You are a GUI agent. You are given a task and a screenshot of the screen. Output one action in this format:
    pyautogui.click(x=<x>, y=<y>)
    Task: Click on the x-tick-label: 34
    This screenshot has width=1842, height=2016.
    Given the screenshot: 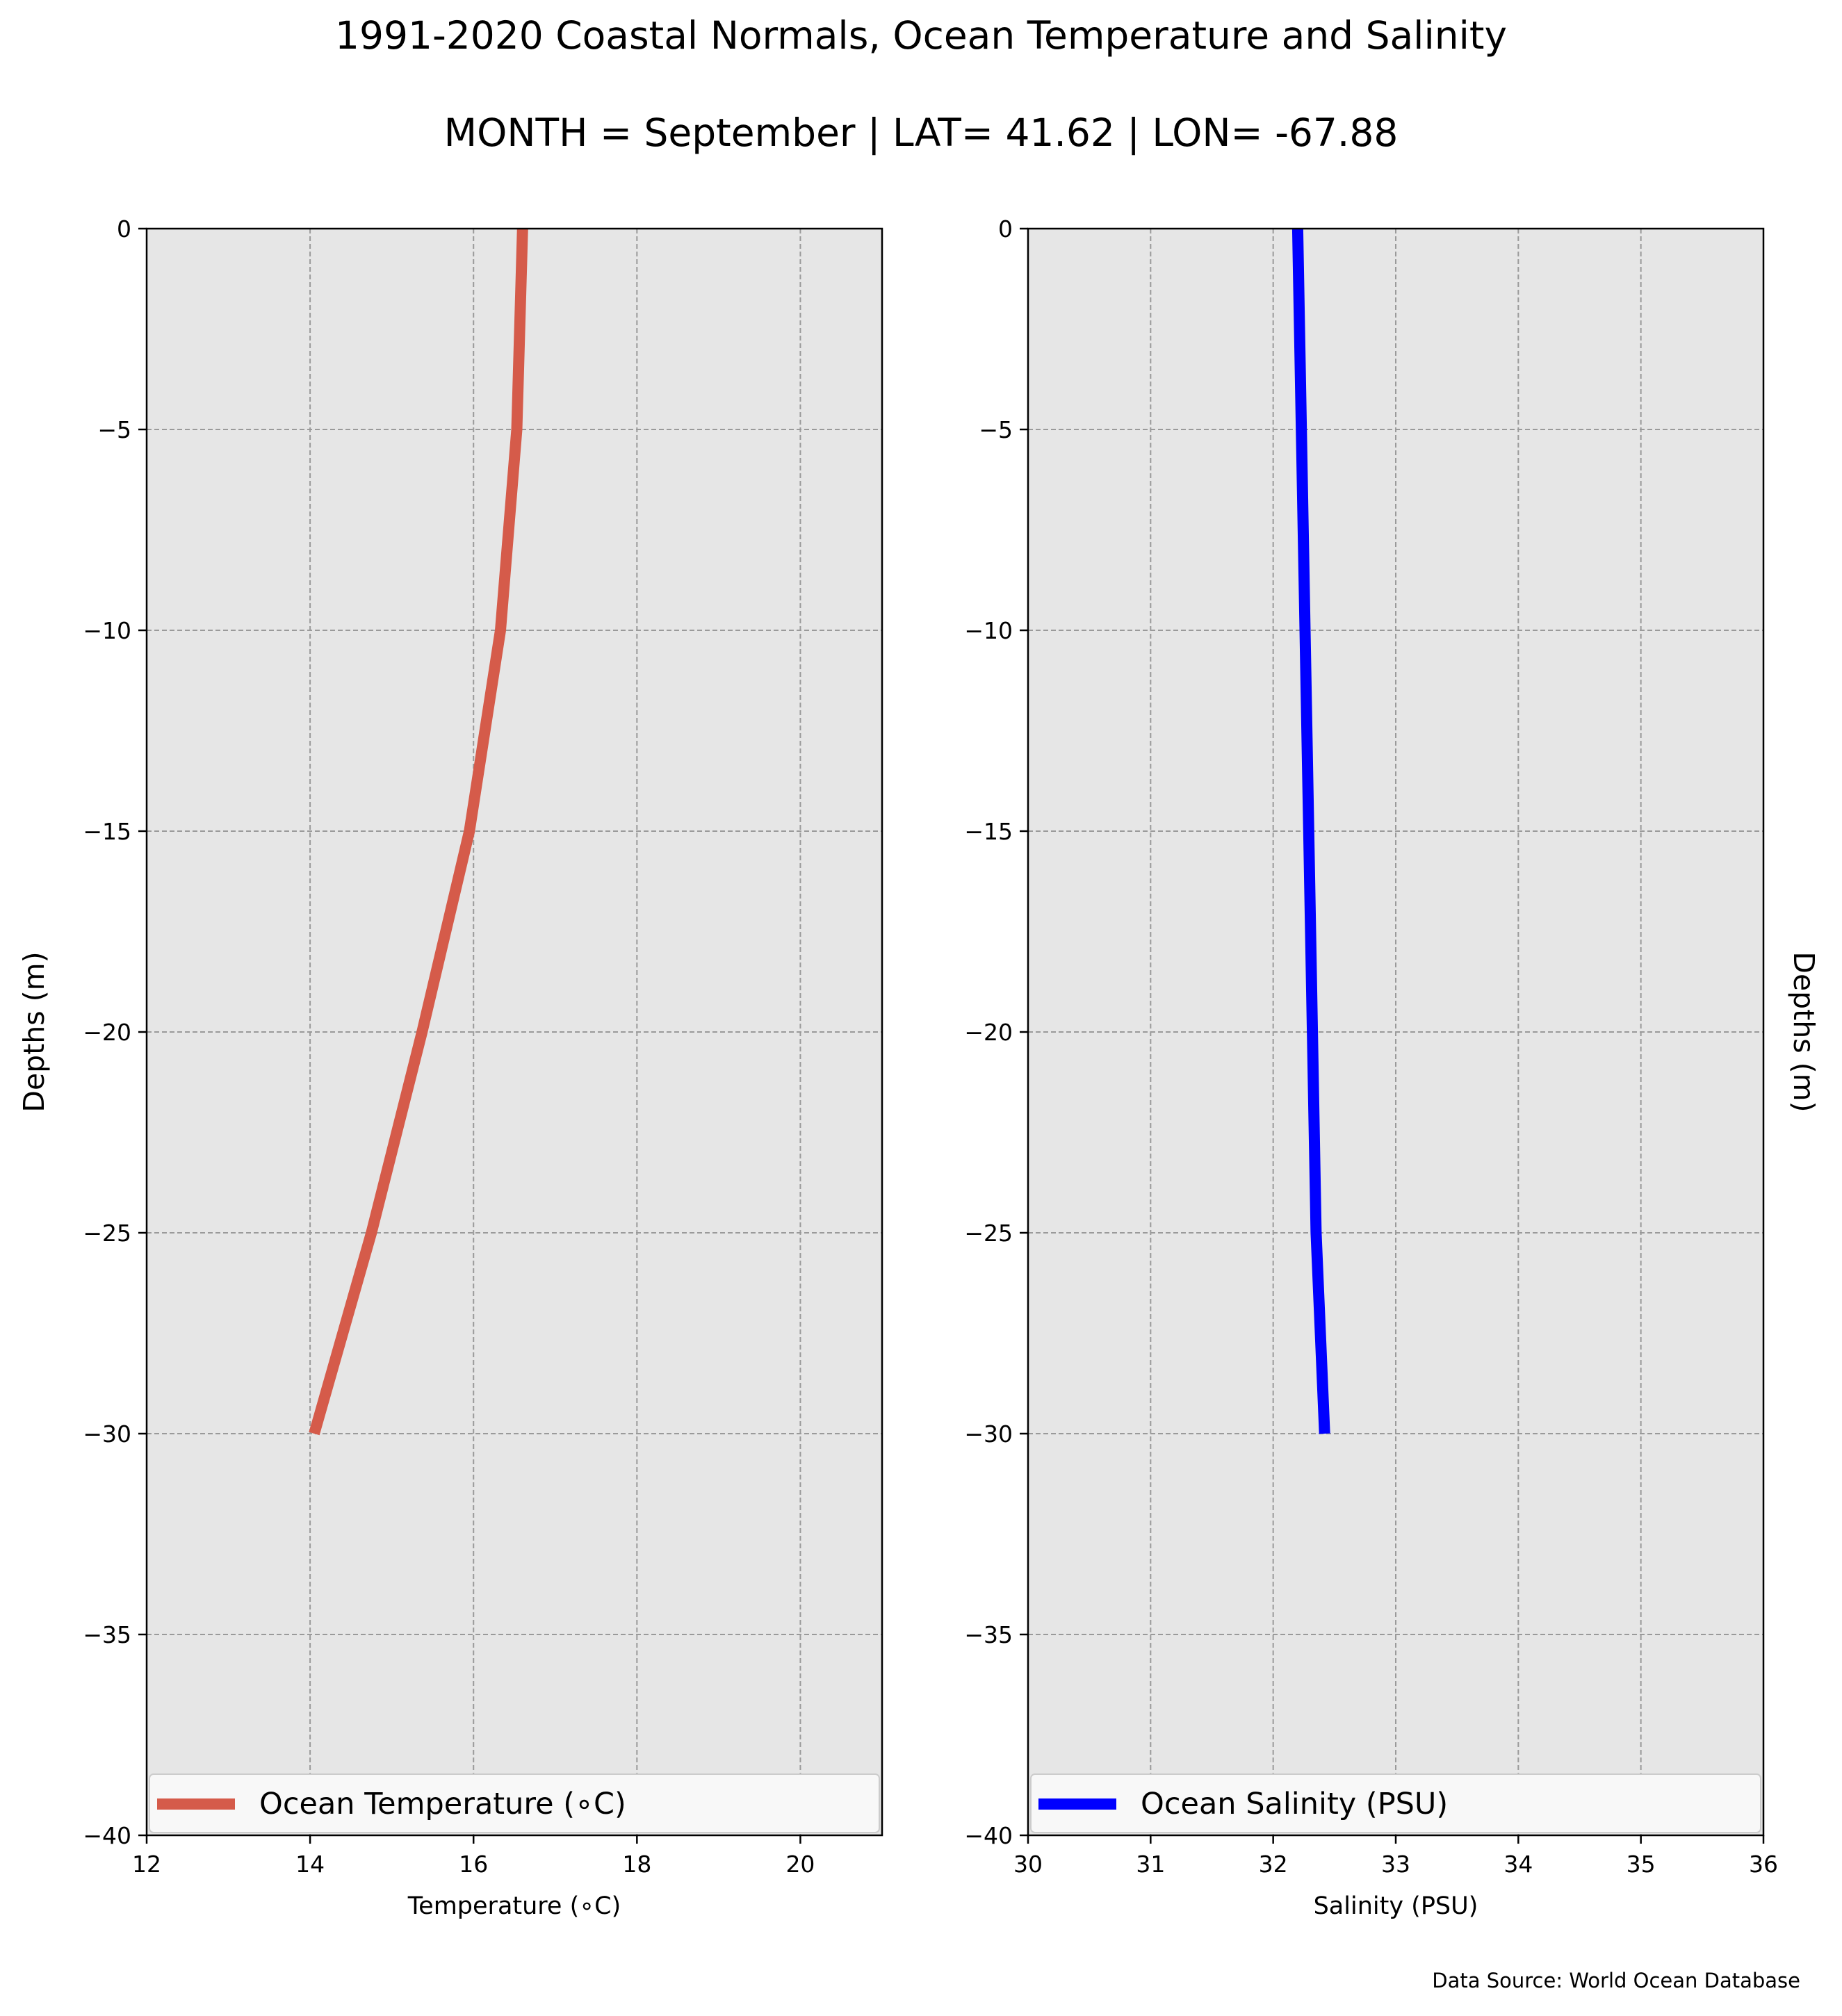 What is the action you would take?
    pyautogui.click(x=1518, y=1865)
    